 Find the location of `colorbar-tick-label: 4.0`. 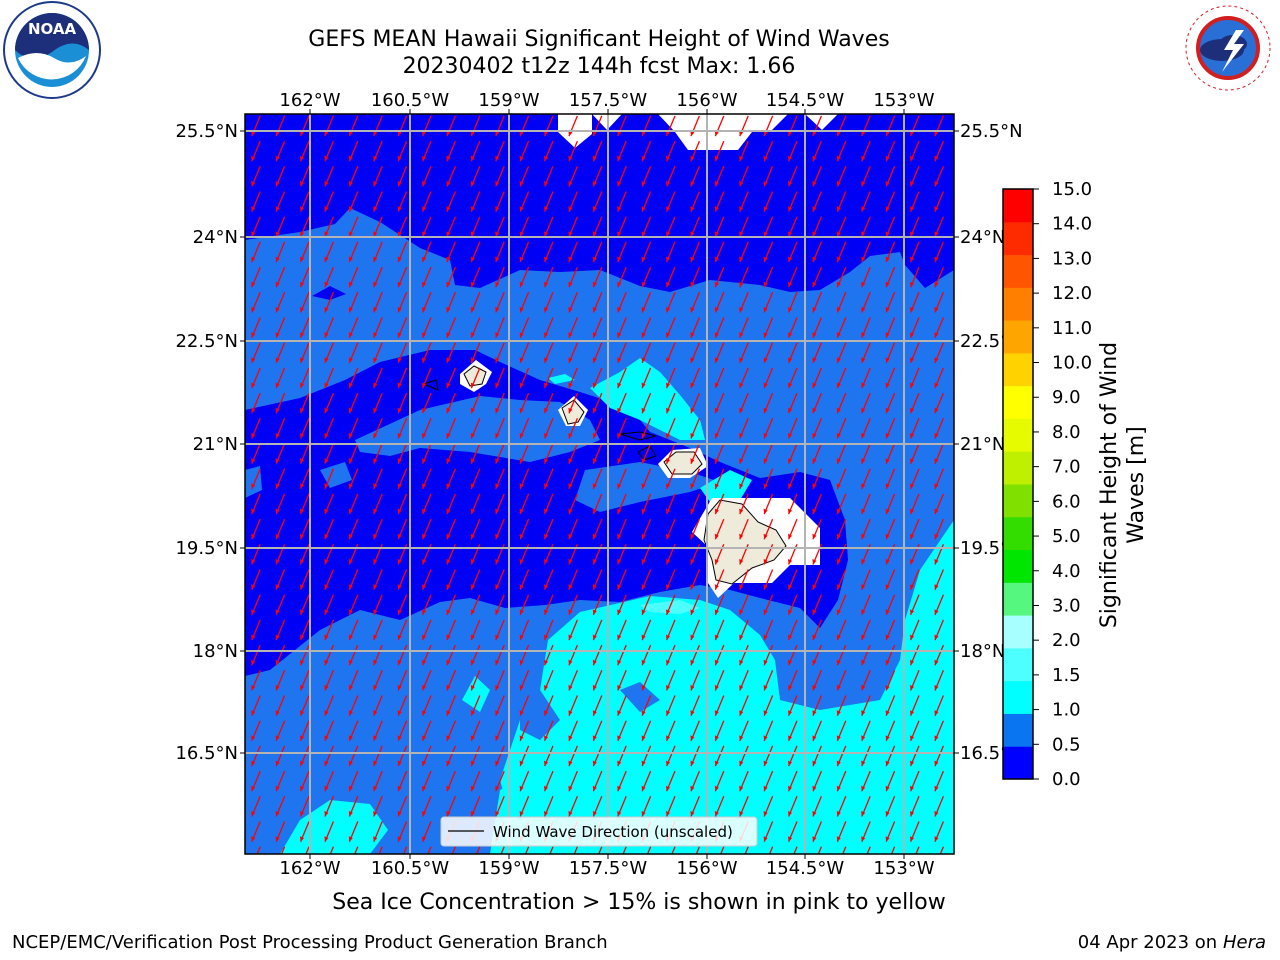

colorbar-tick-label: 4.0 is located at coordinates (1066, 571).